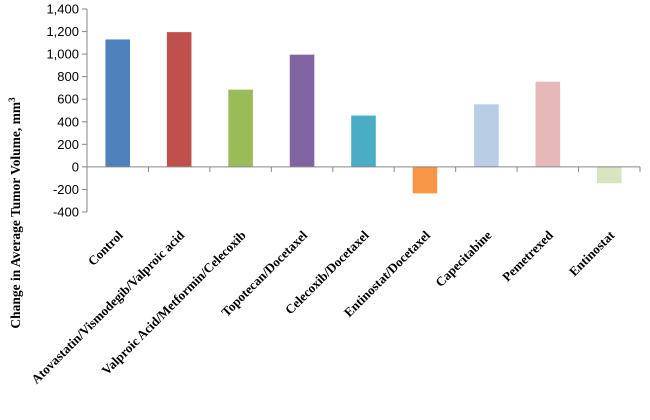 Image resolution: width=650 pixels, height=420 pixels. What do you see at coordinates (75, 166) in the screenshot?
I see `y-tick-label: 0` at bounding box center [75, 166].